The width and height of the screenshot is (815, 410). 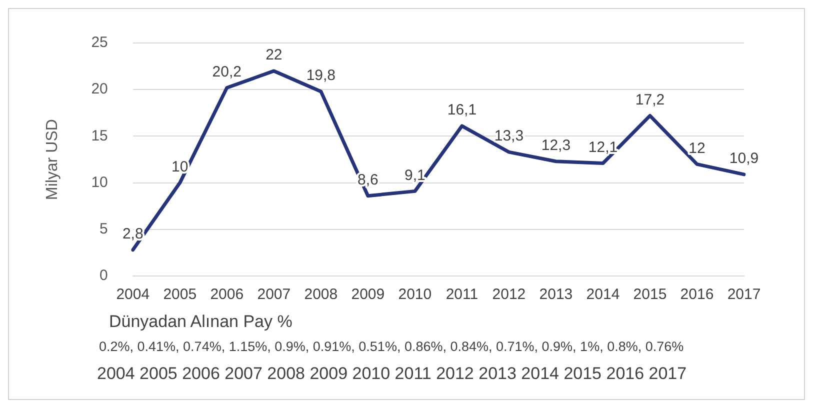 What do you see at coordinates (462, 110) in the screenshot?
I see `data-label: 16,1` at bounding box center [462, 110].